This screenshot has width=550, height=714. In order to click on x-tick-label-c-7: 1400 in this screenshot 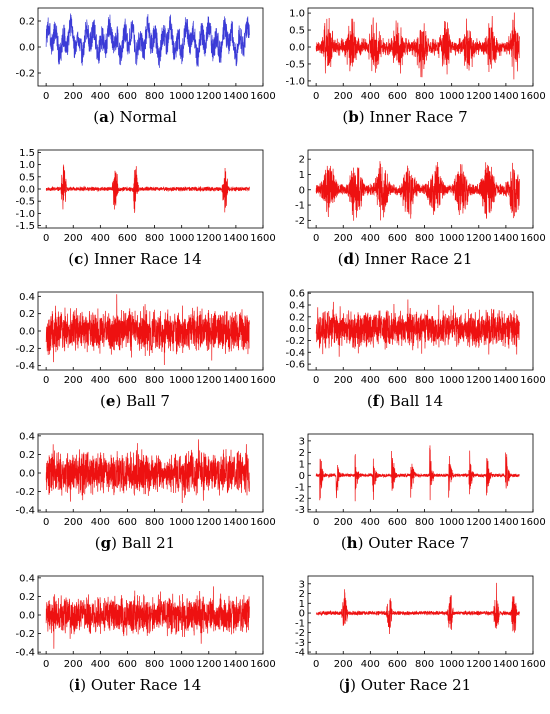, I will do `click(235, 238)`.